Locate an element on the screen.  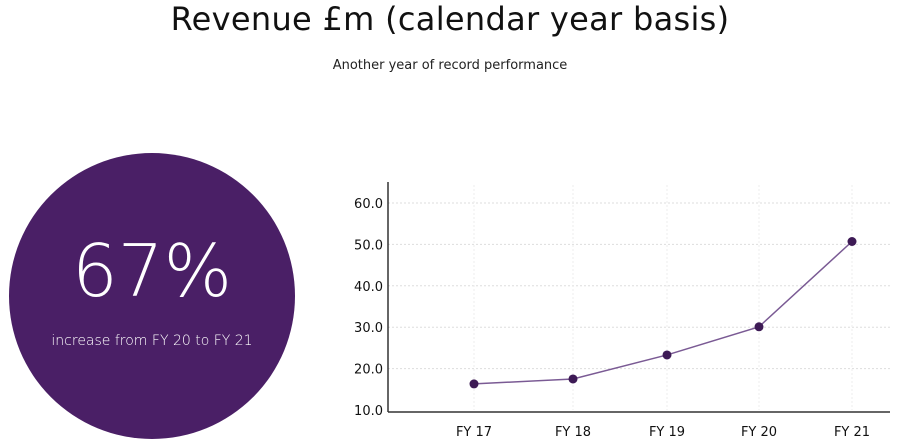
page-title: Revenue £m (calendar year basis) is located at coordinates (450, 19).